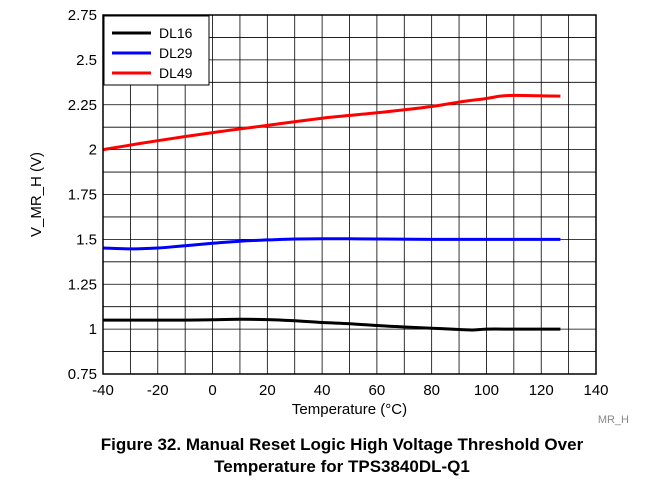 The width and height of the screenshot is (669, 487). What do you see at coordinates (158, 390) in the screenshot?
I see `x-tick-label: -20` at bounding box center [158, 390].